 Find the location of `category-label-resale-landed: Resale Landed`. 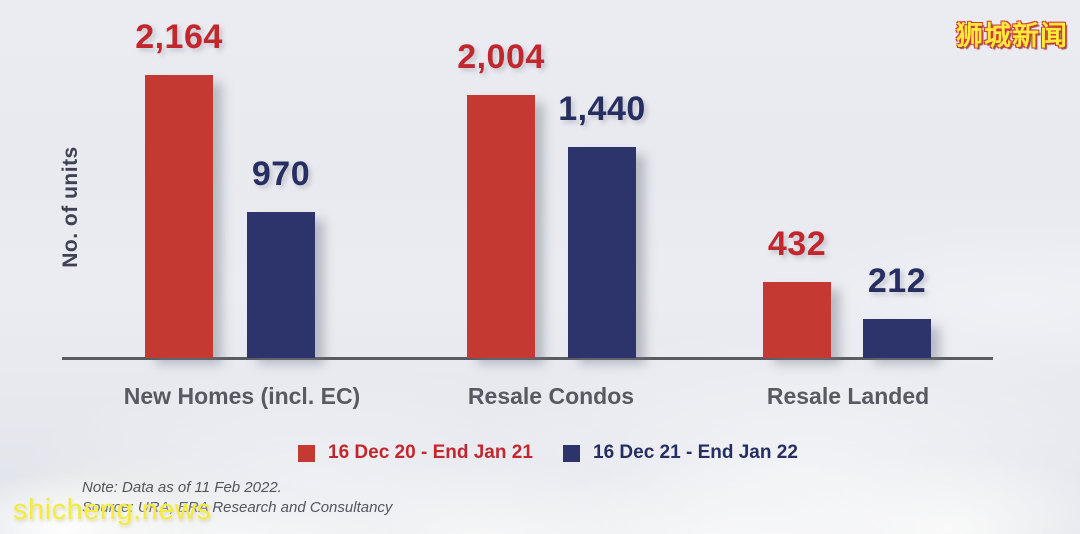

category-label-resale-landed: Resale Landed is located at coordinates (848, 396).